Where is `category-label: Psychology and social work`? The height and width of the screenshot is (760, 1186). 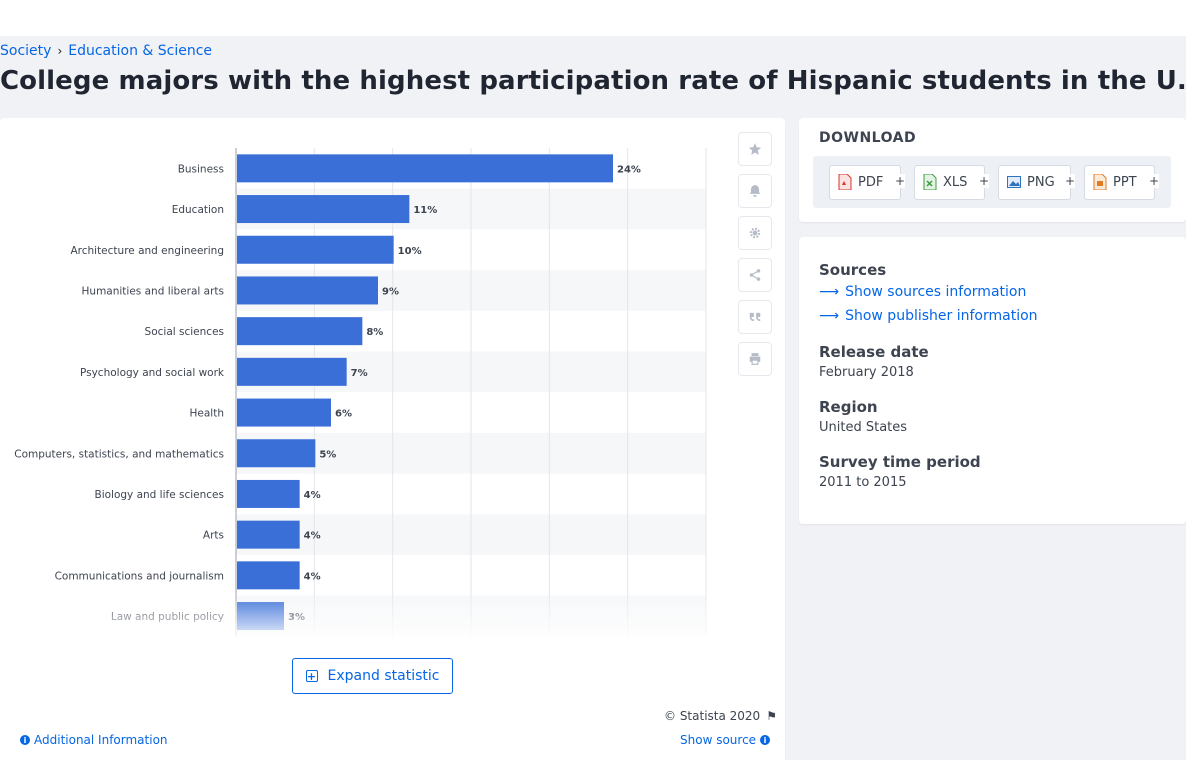
category-label: Psychology and social work is located at coordinates (152, 373).